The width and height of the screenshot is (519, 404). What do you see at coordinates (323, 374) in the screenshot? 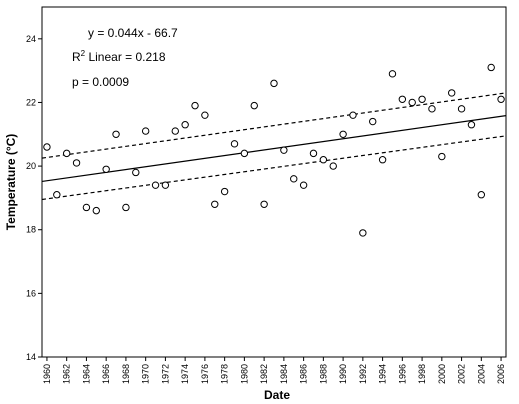
I see `x-tick-label: 1988` at bounding box center [323, 374].